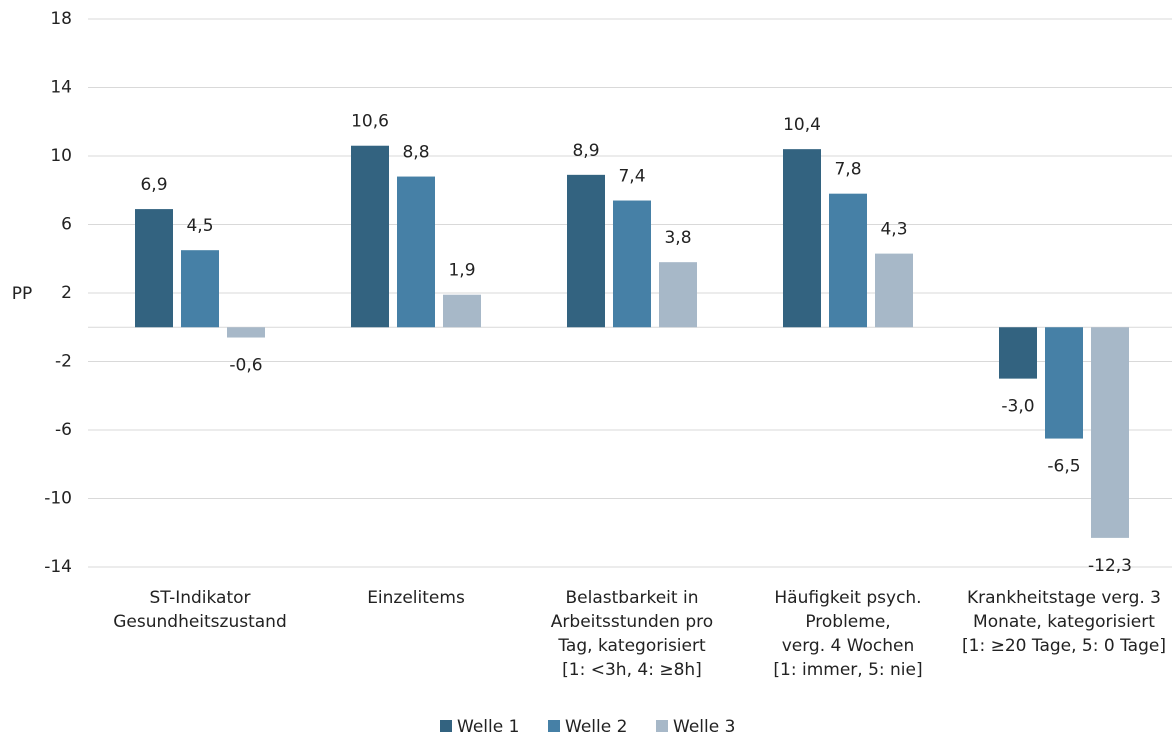 This screenshot has height=738, width=1175. Describe the element at coordinates (1063, 467) in the screenshot. I see `value-label: -6,5` at that location.